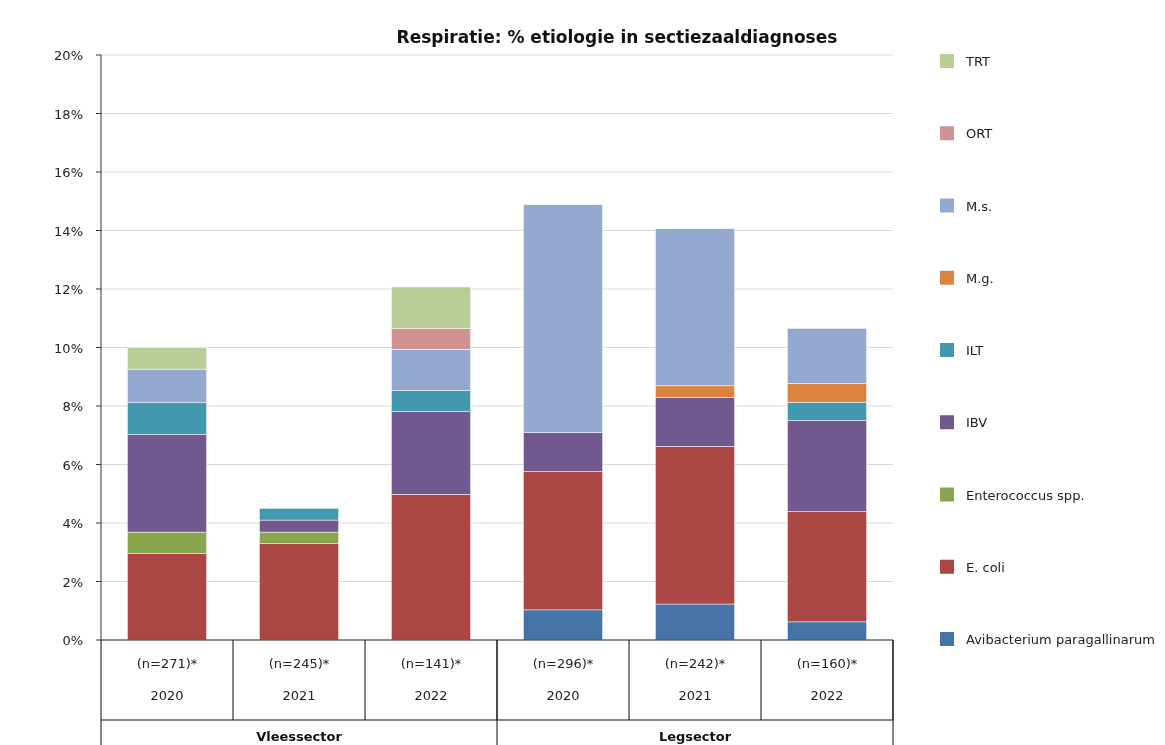  Describe the element at coordinates (978, 61) in the screenshot. I see `legend-label: TRT` at that location.